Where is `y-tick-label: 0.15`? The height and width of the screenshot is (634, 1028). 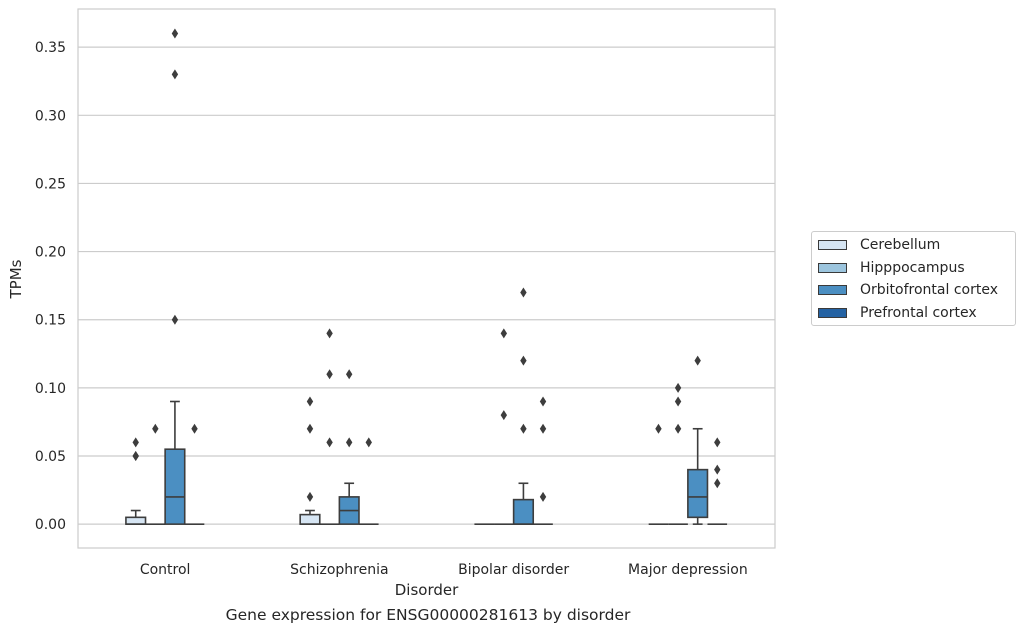 y-tick-label: 0.15 is located at coordinates (50, 321).